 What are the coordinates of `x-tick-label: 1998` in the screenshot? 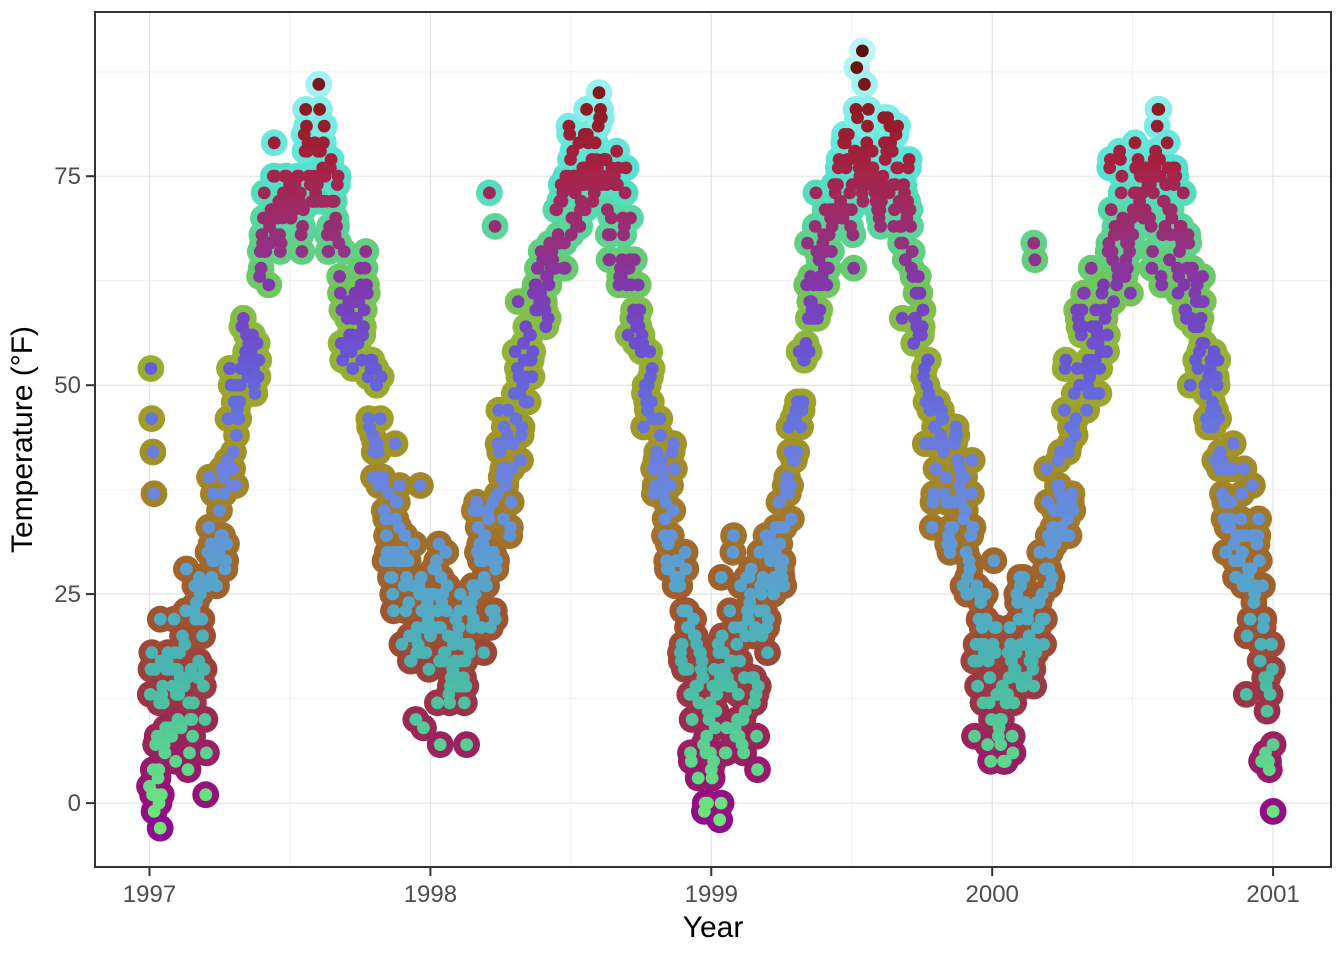 It's located at (430, 894).